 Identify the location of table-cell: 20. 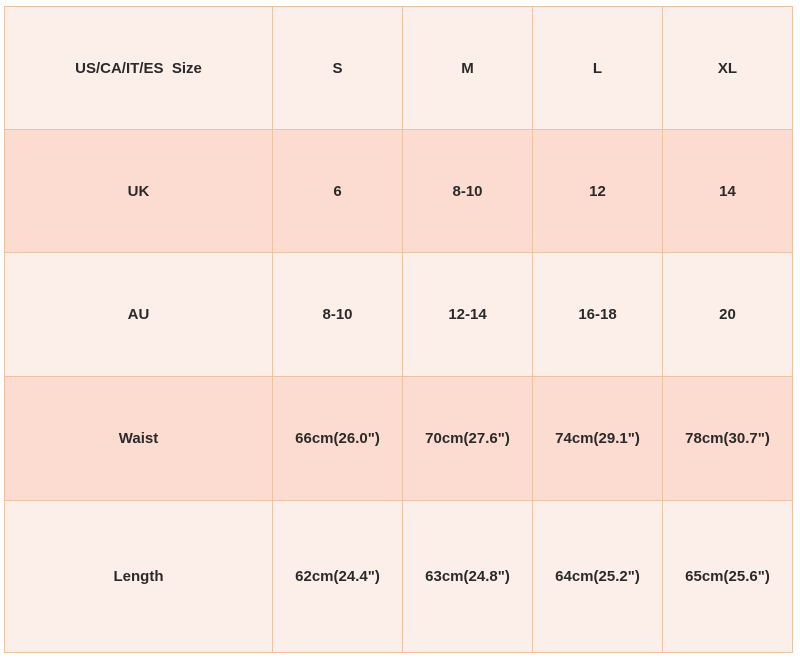
(727, 314).